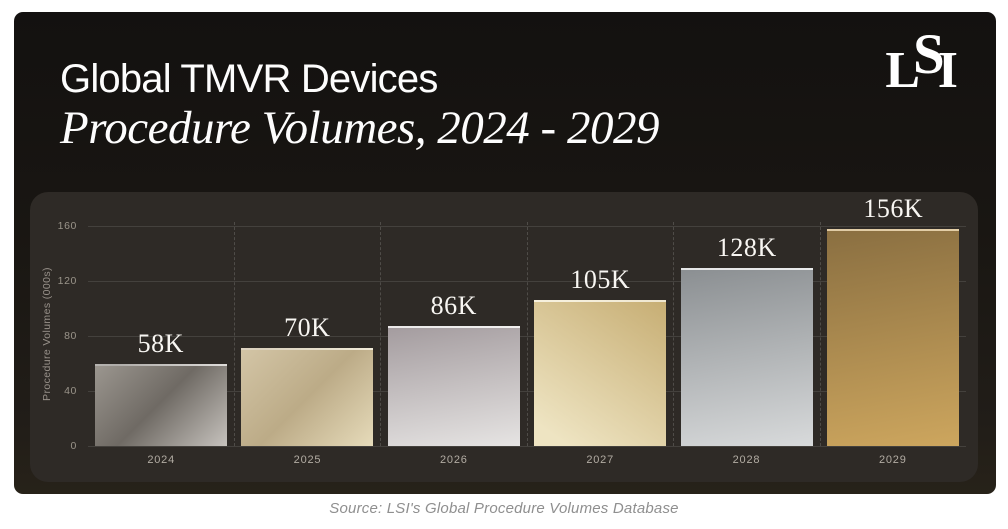  I want to click on chart-cell-2024: 58K, so click(161, 334).